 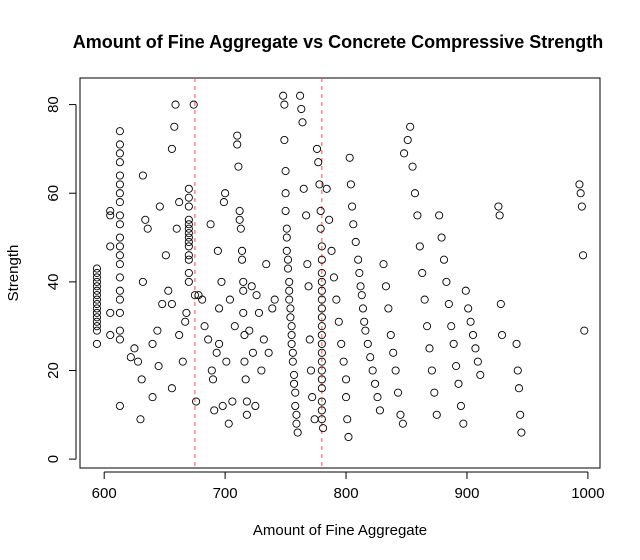 What do you see at coordinates (53, 193) in the screenshot?
I see `y-tick-label: 60` at bounding box center [53, 193].